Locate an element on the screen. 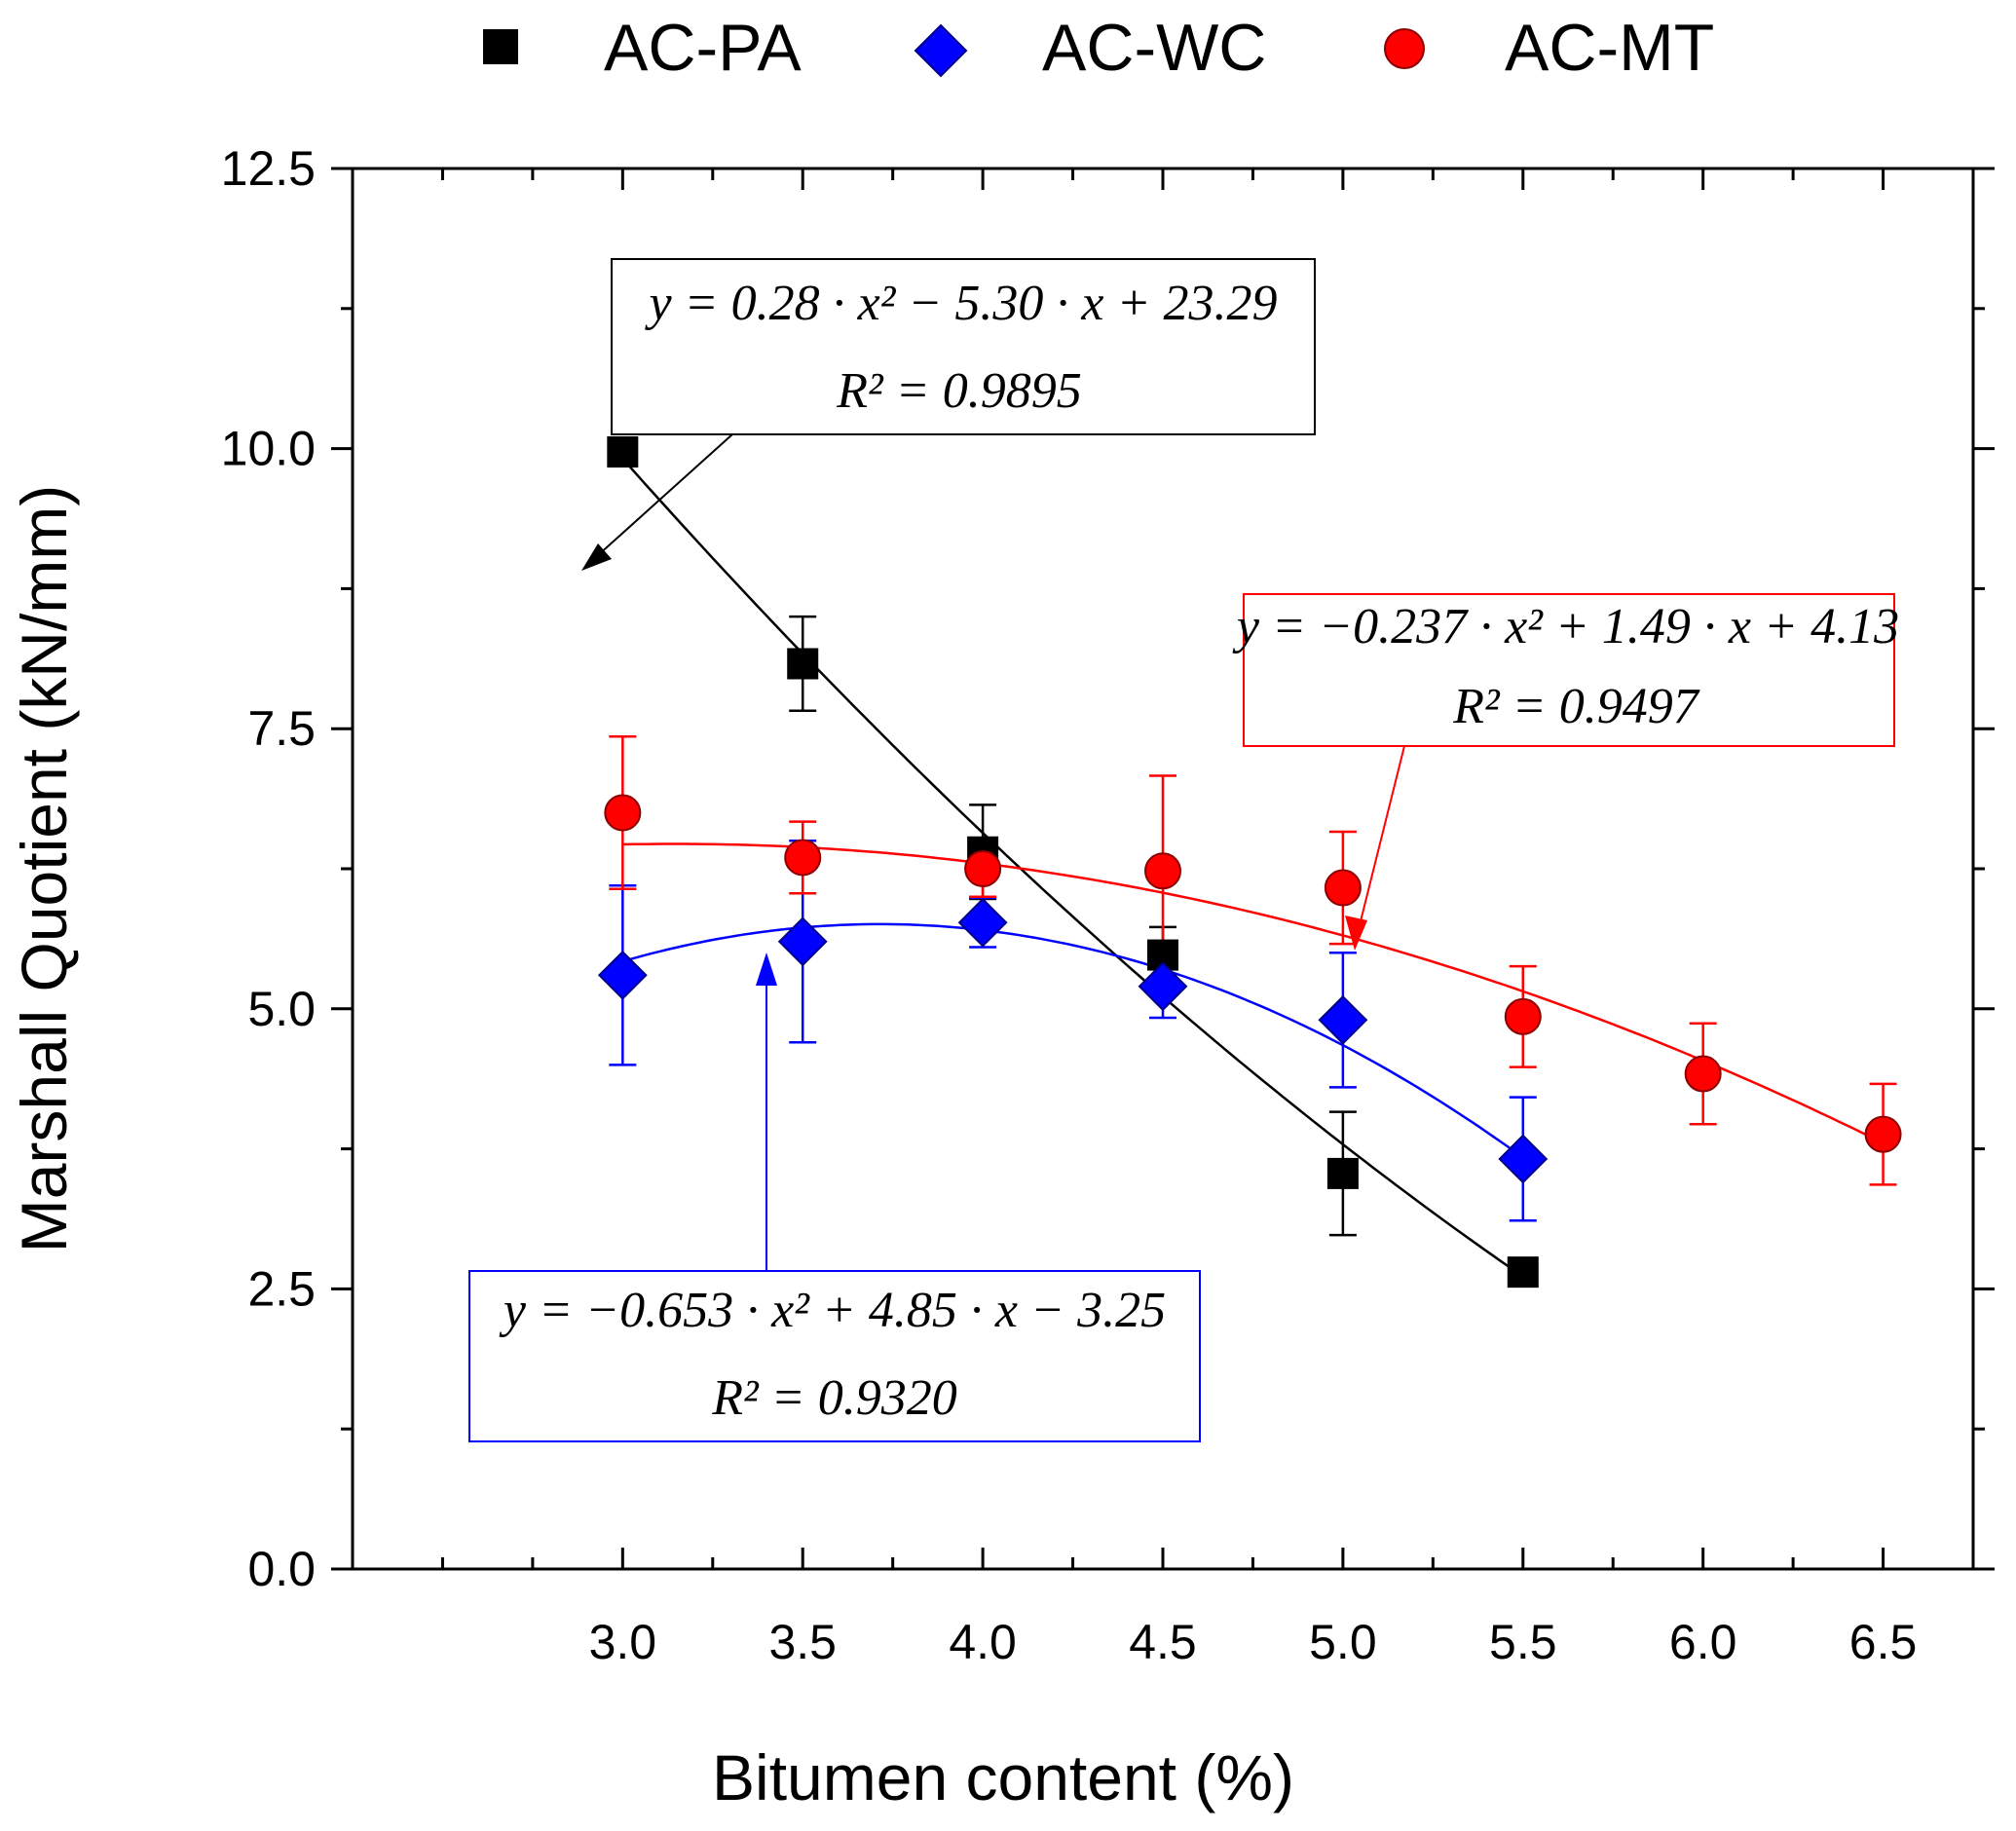 This screenshot has width=2016, height=1831. equation-box-ac-mt is located at coordinates (1569, 670).